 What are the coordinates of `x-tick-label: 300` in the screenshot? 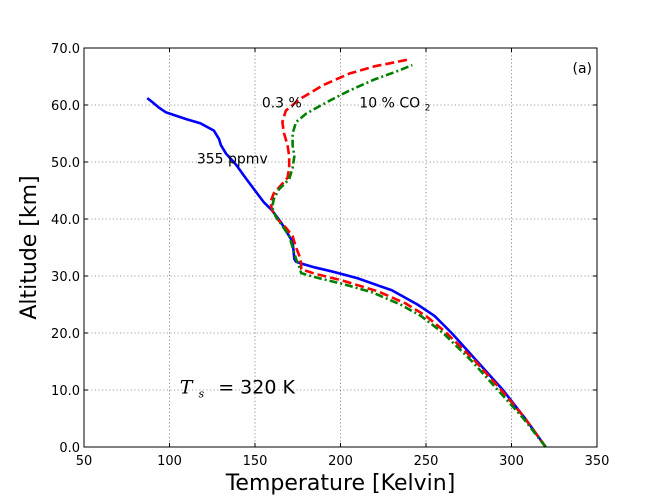 It's located at (511, 461).